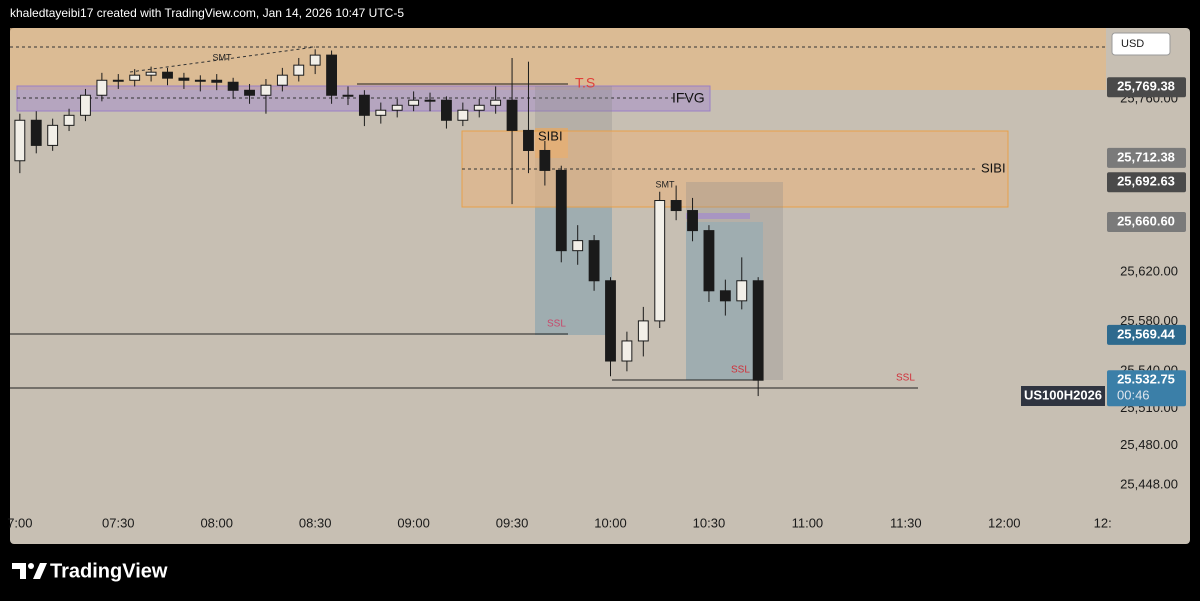 The width and height of the screenshot is (1200, 601). Describe the element at coordinates (216, 522) in the screenshot. I see `x-tick-label: 08:00` at that location.